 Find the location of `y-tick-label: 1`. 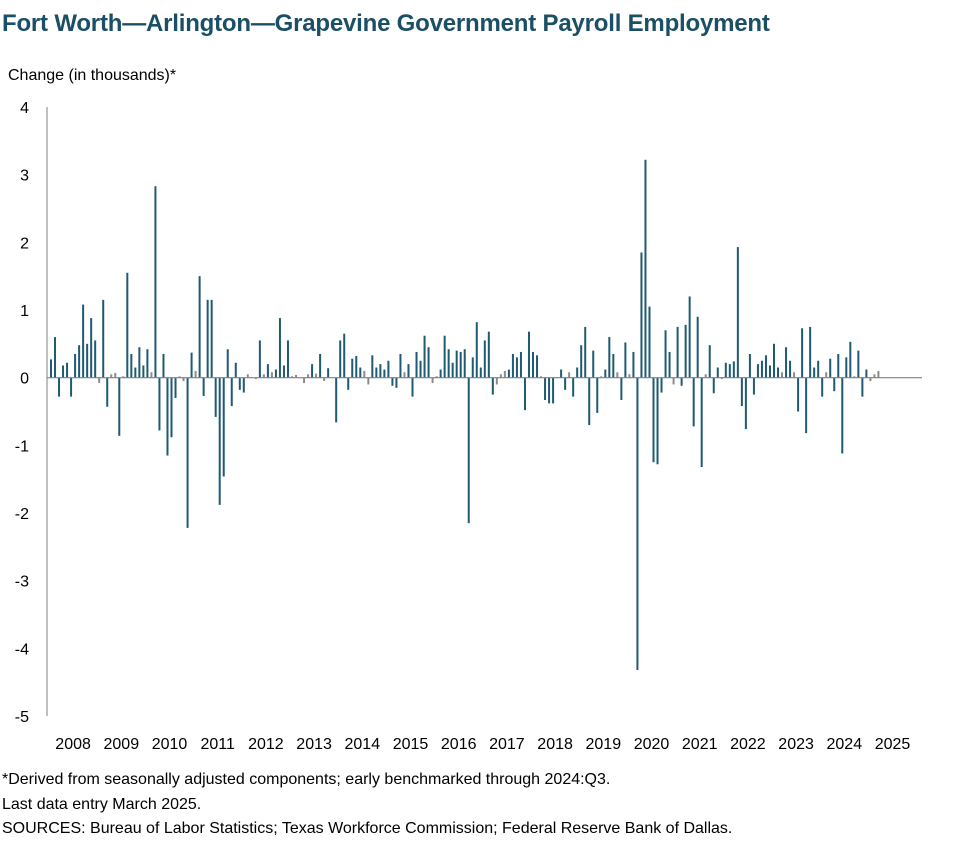

y-tick-label: 1 is located at coordinates (24, 311).